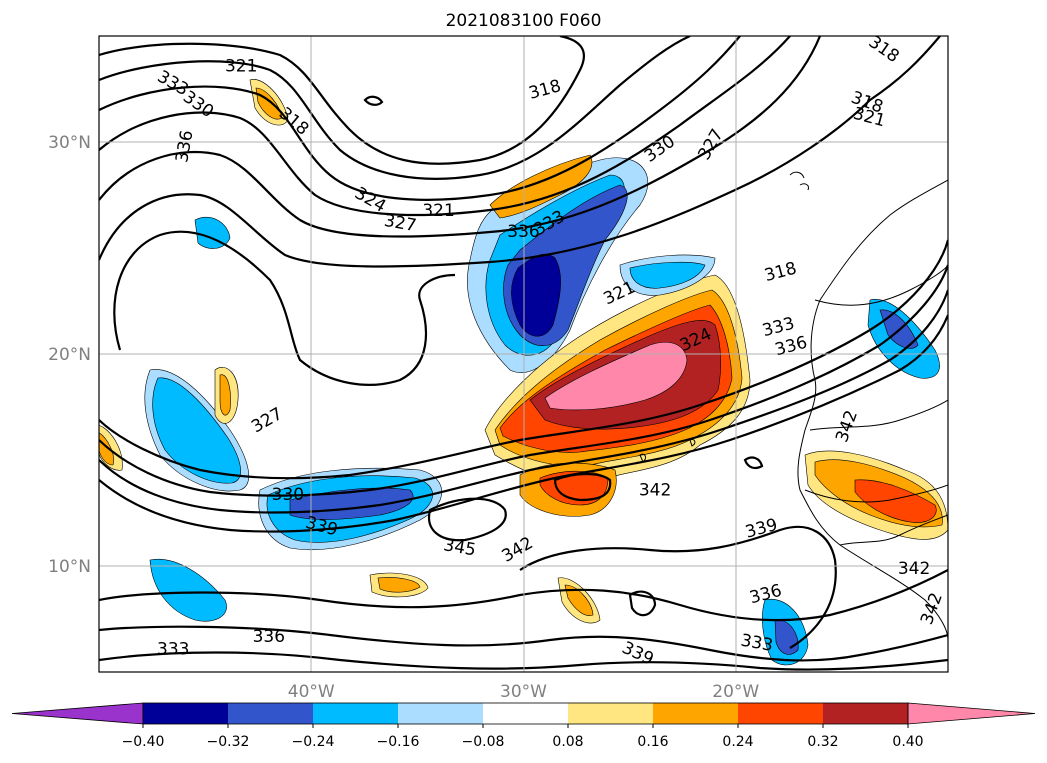 The width and height of the screenshot is (1047, 763). Describe the element at coordinates (652, 742) in the screenshot. I see `colorbar-label: 0.16` at that location.